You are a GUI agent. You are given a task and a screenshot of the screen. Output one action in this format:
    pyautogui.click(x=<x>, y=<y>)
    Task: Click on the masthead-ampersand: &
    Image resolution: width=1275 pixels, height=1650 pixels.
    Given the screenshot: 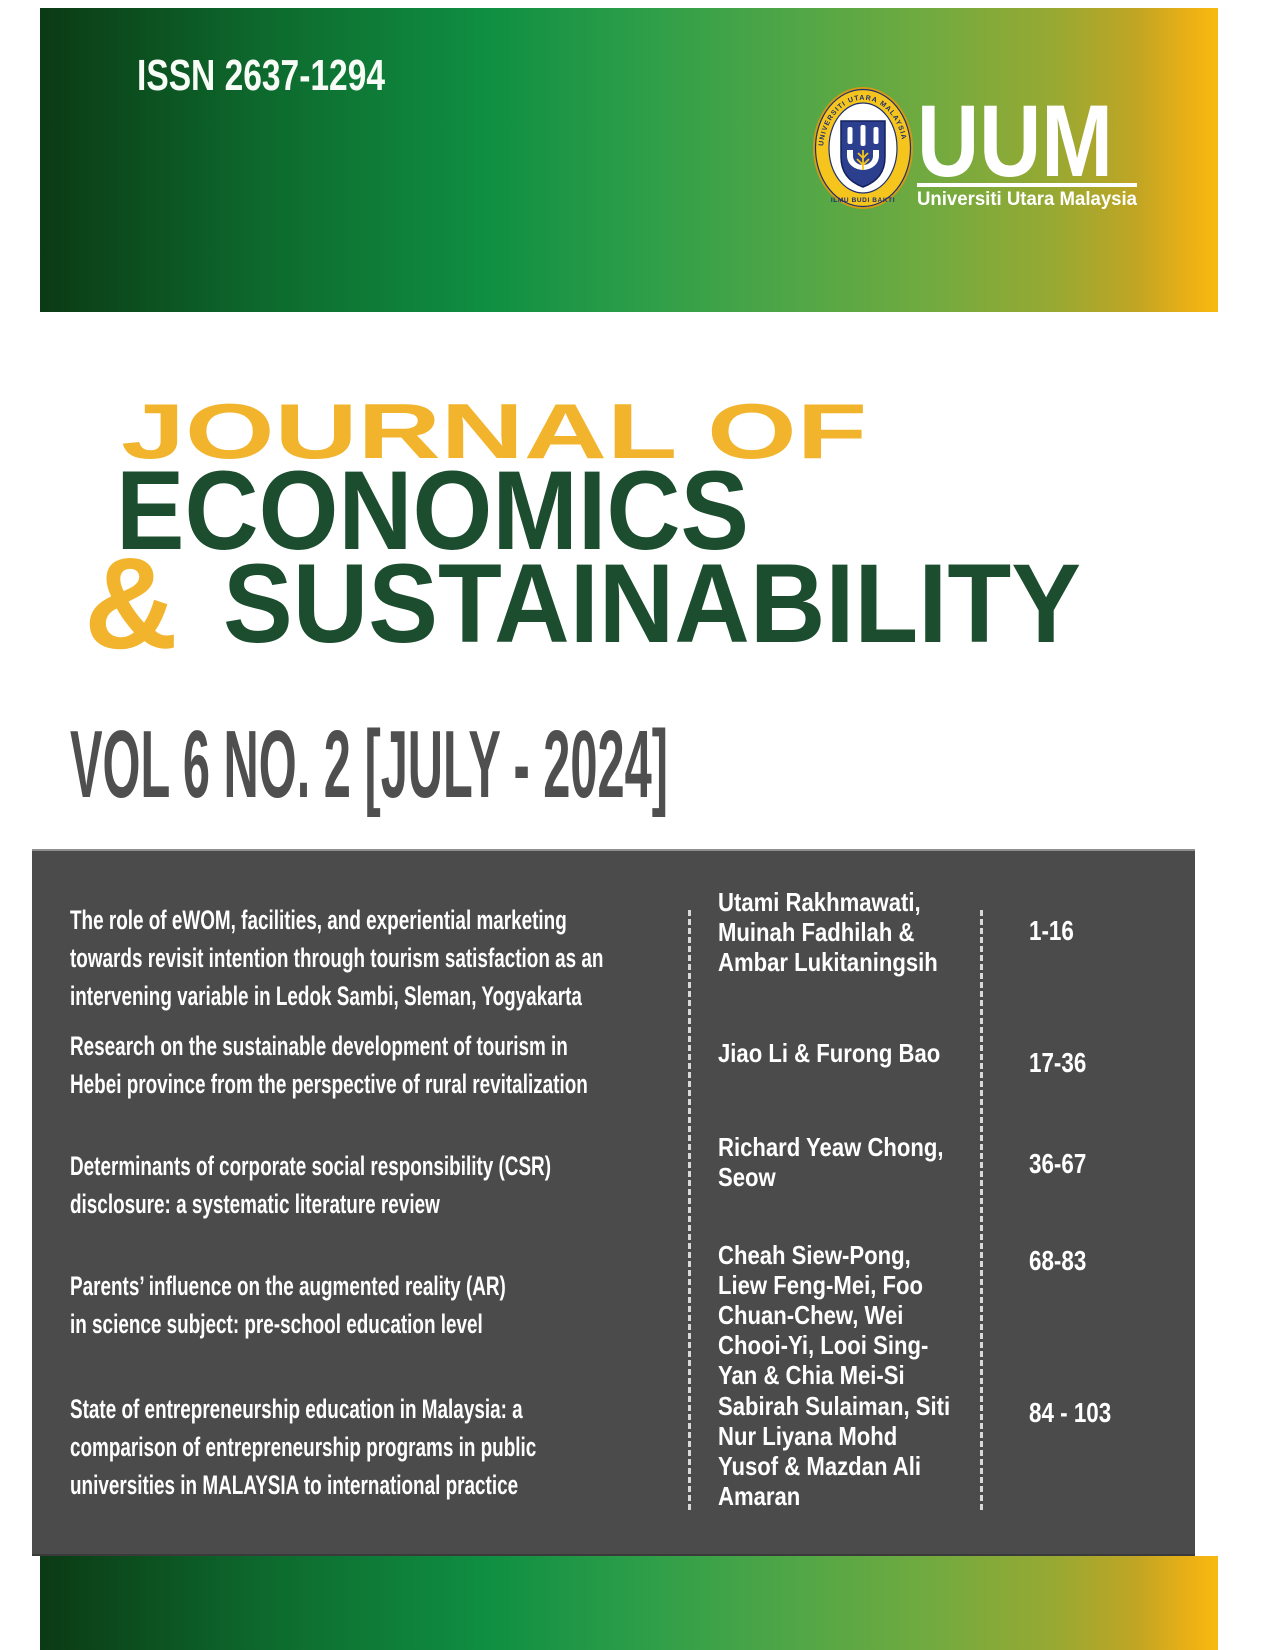 What is the action you would take?
    pyautogui.click(x=131, y=603)
    